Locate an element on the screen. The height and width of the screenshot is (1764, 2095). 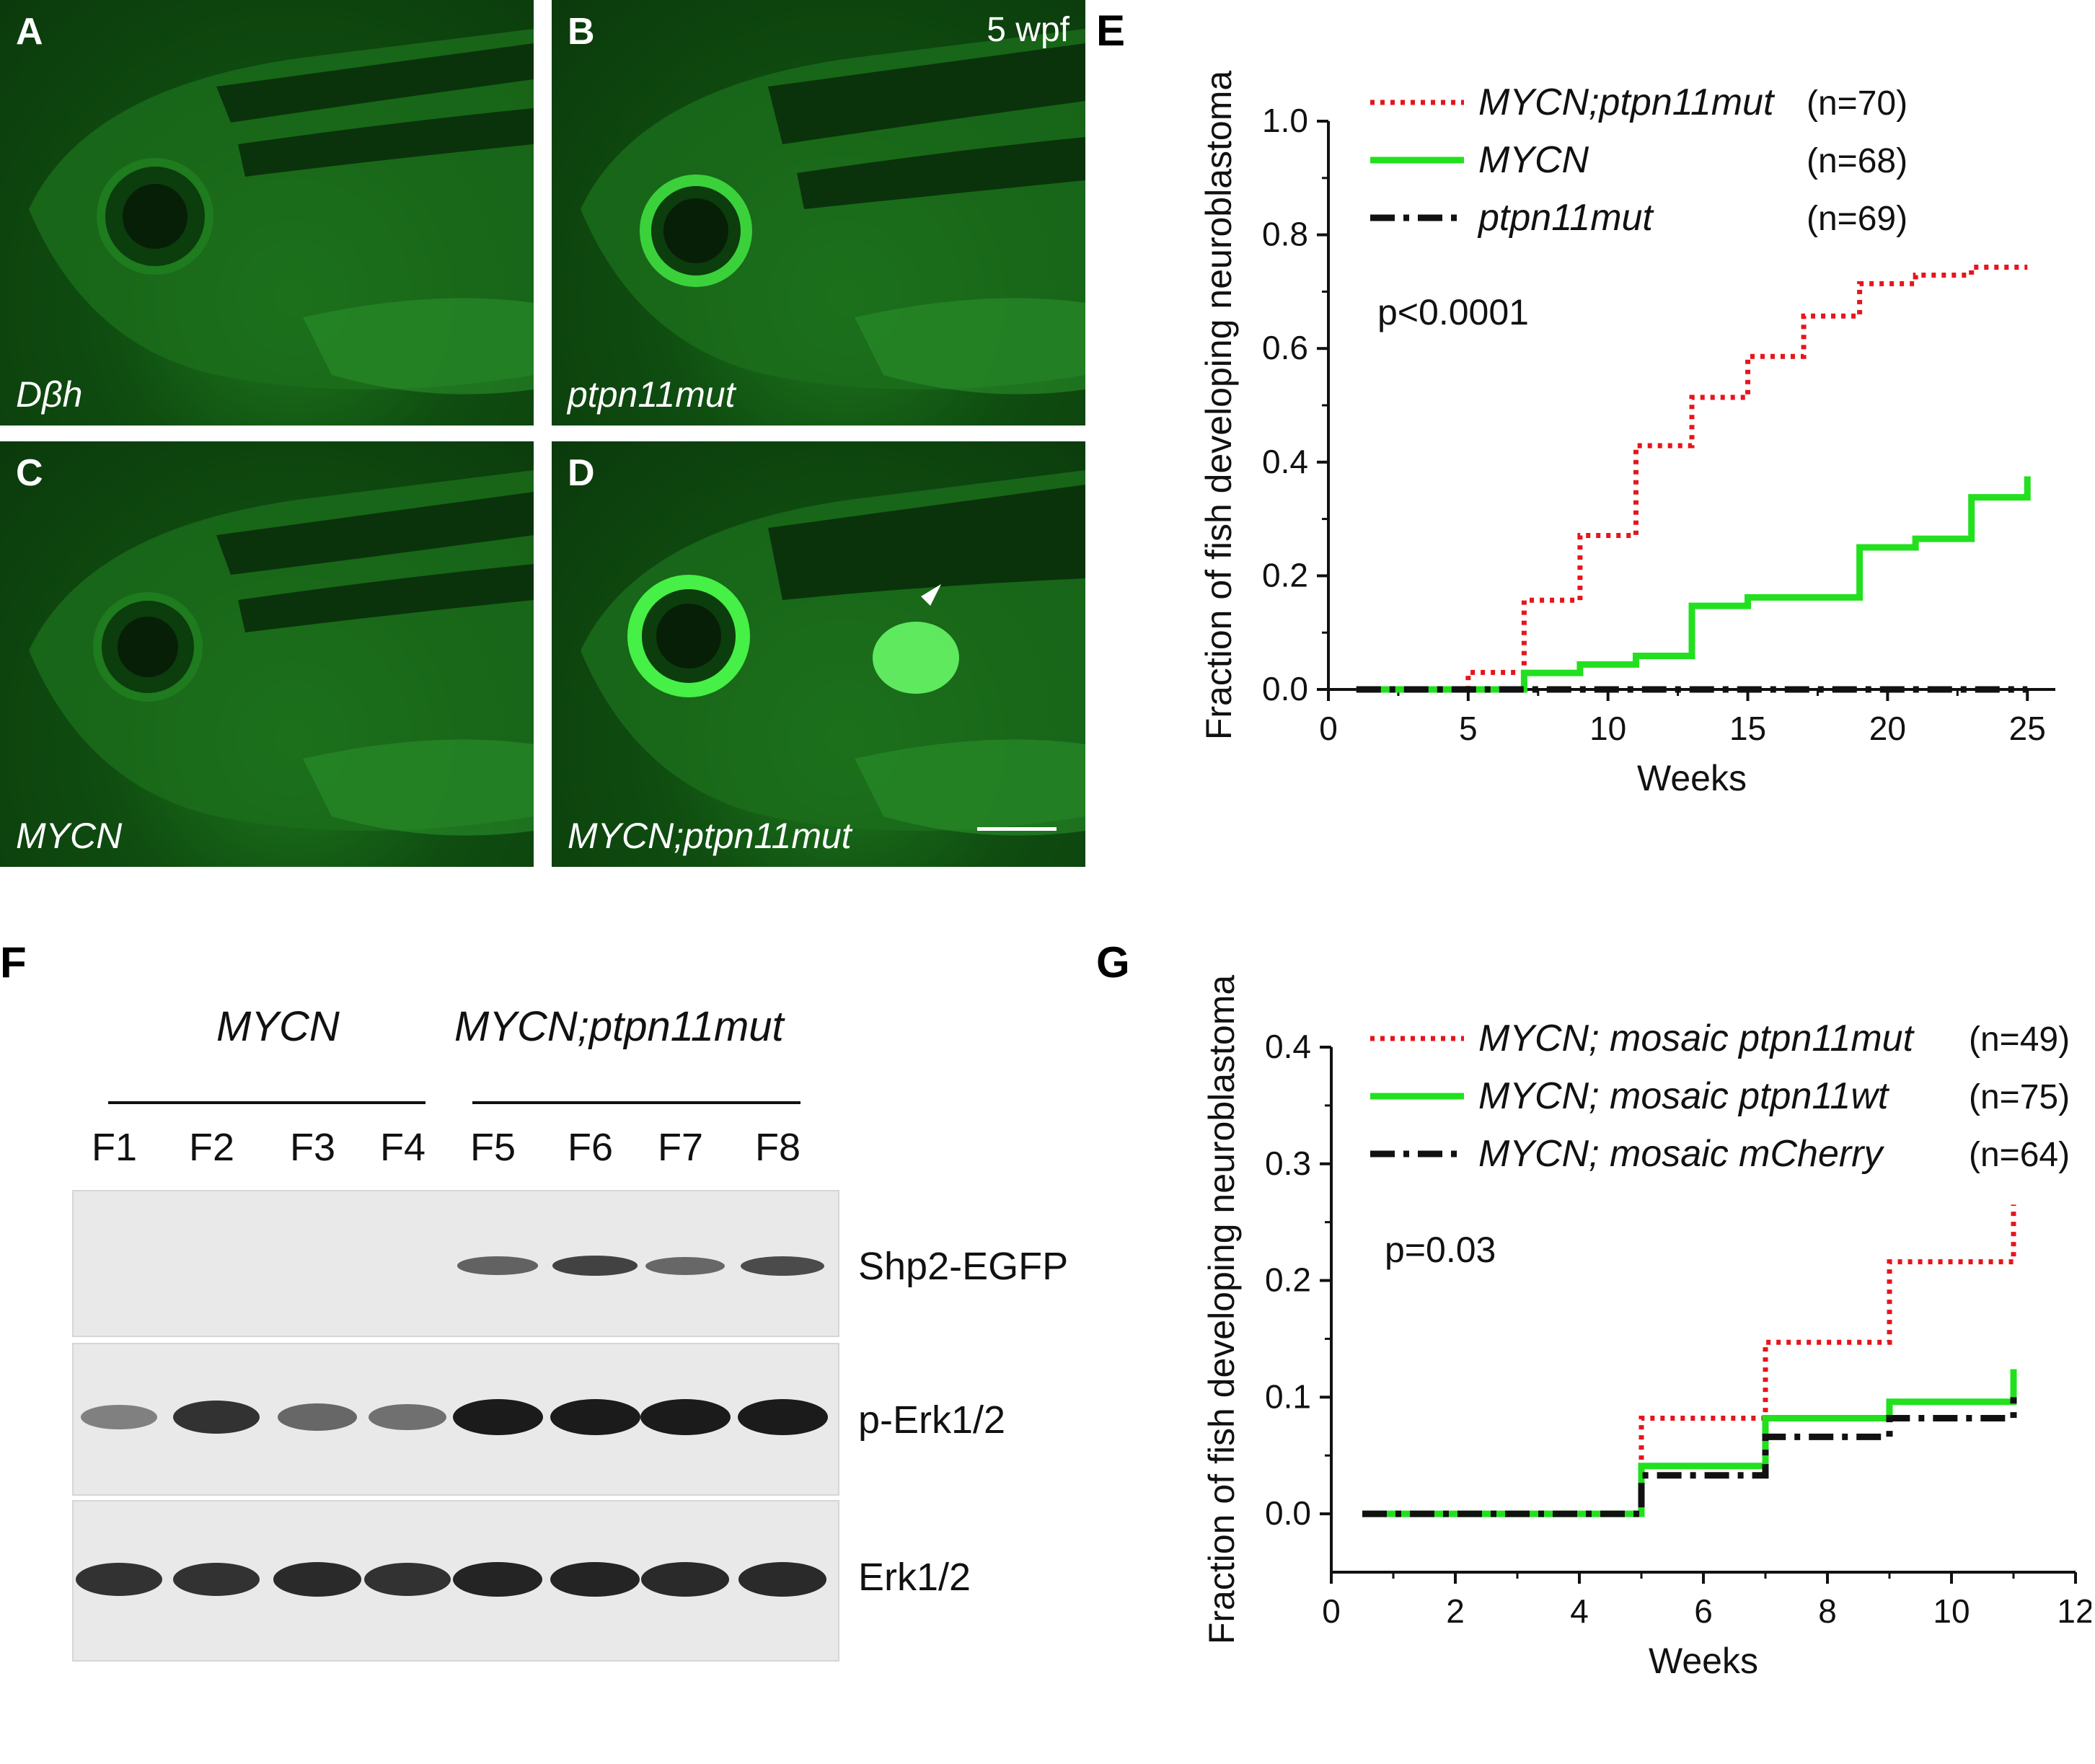
legend-label: MYCN;ptpn11mut is located at coordinates (1627, 102).